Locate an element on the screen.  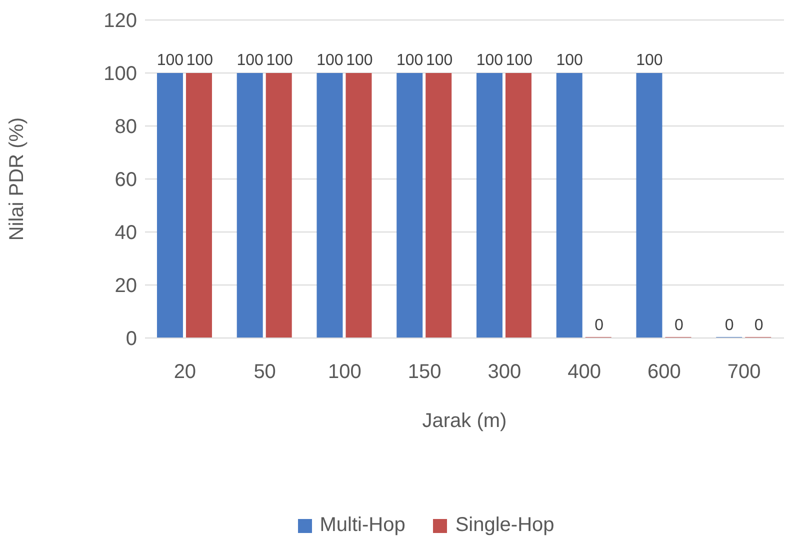
y-tick-label: 100 is located at coordinates (120, 74).